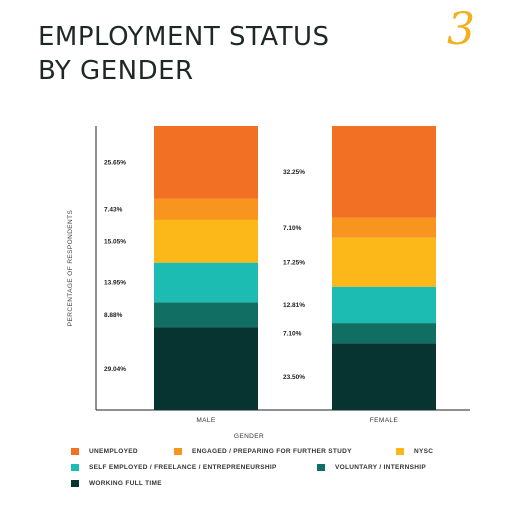 The width and height of the screenshot is (507, 509). I want to click on x-tick-label-female: FEMALE, so click(384, 420).